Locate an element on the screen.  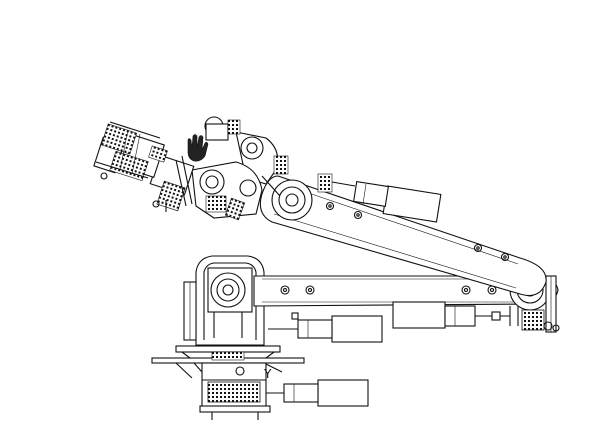
lower-servo-motor-mid is located at coordinates (325, 327).